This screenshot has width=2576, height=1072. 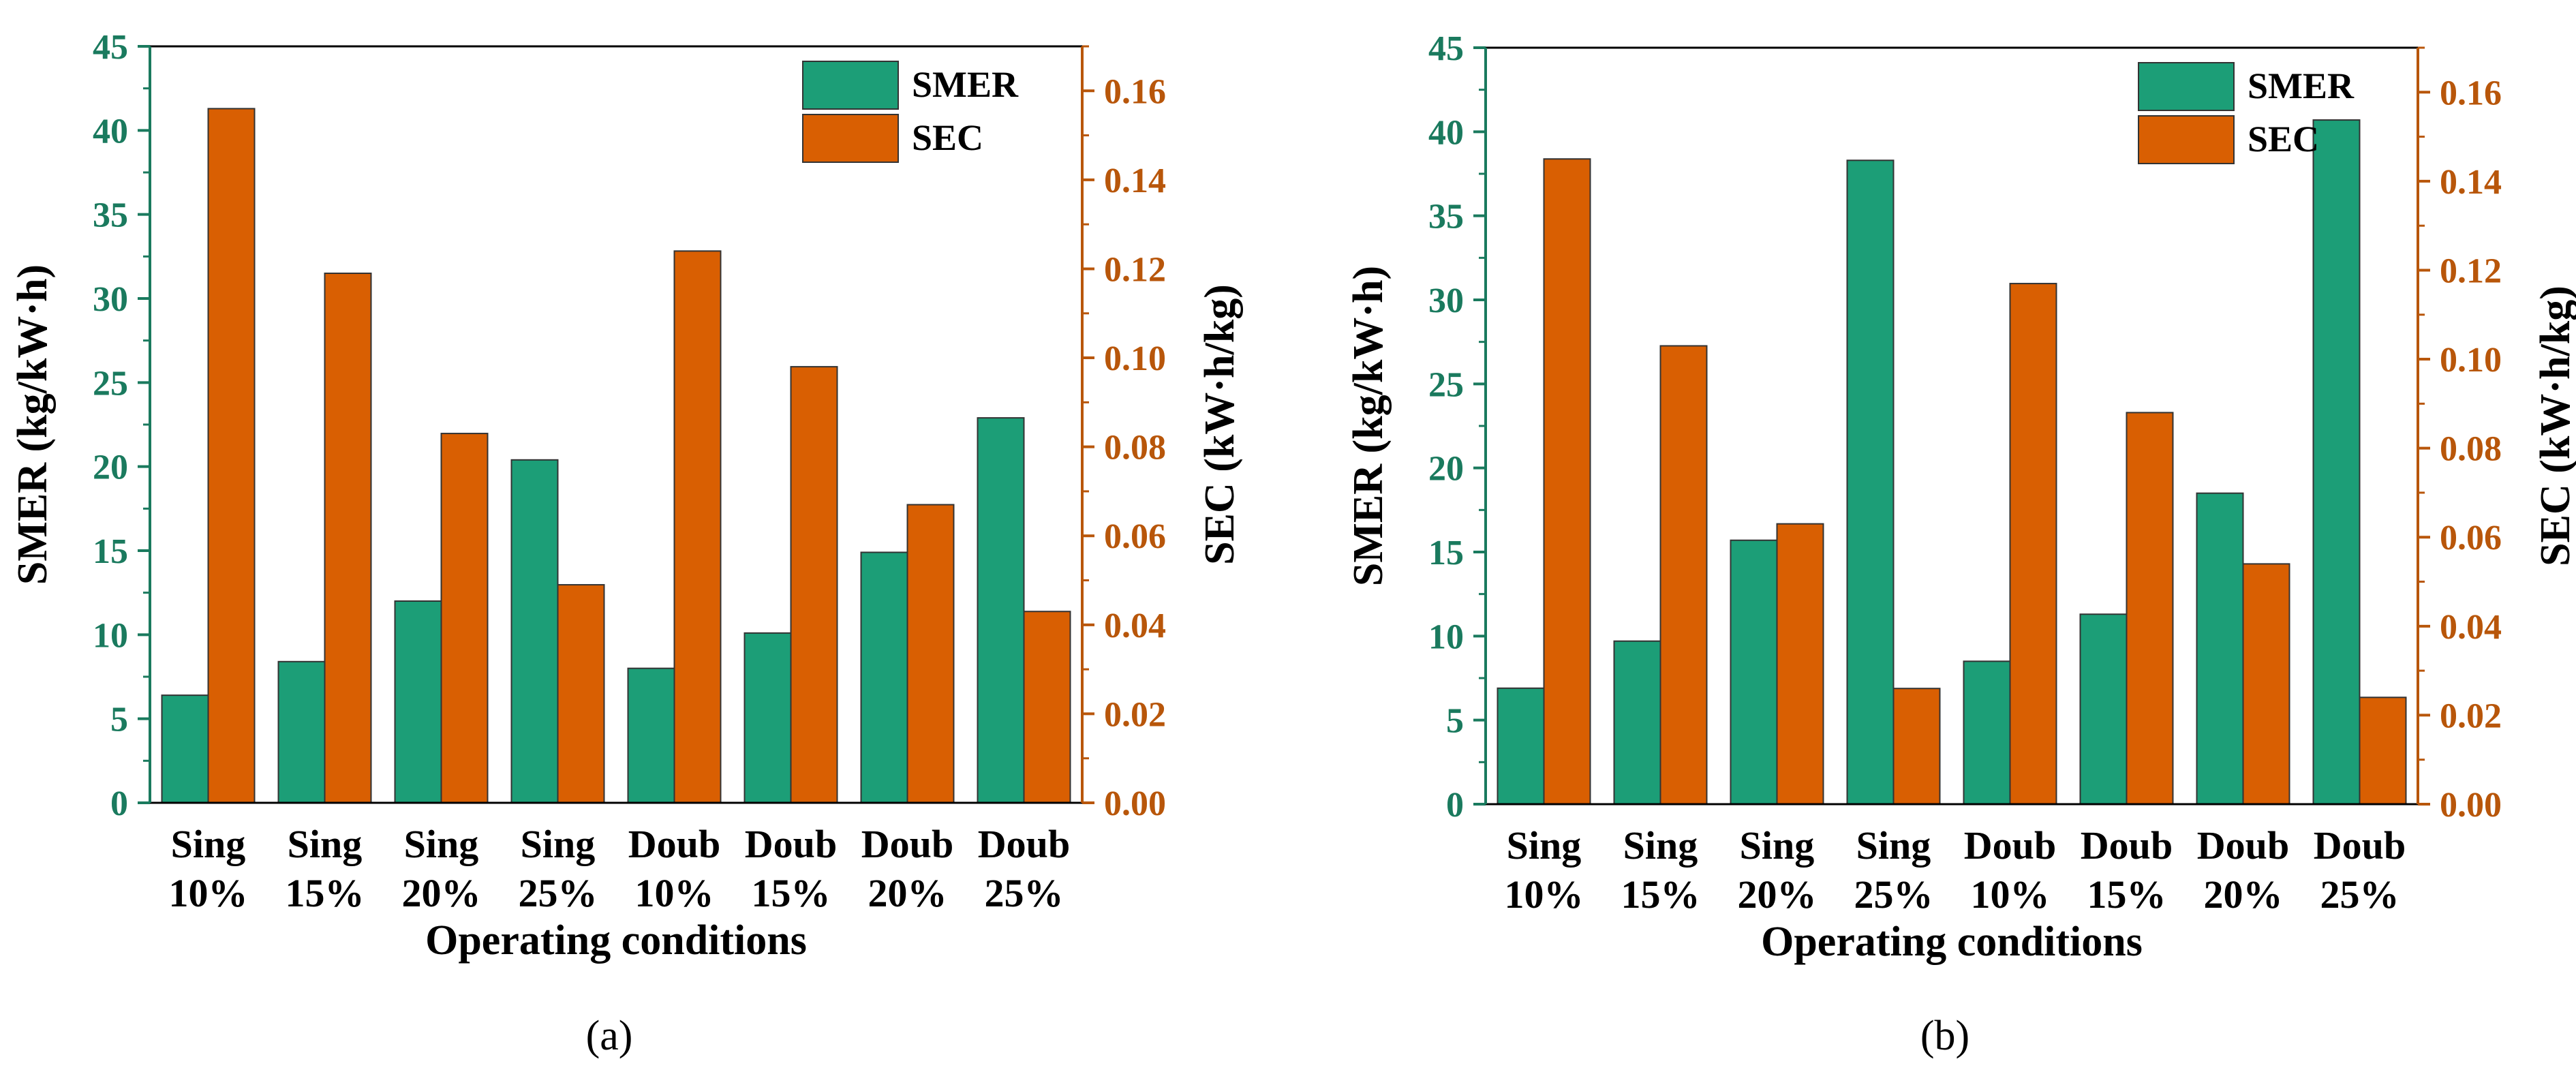 What do you see at coordinates (2186, 140) in the screenshot?
I see `legend-swatch-sec` at bounding box center [2186, 140].